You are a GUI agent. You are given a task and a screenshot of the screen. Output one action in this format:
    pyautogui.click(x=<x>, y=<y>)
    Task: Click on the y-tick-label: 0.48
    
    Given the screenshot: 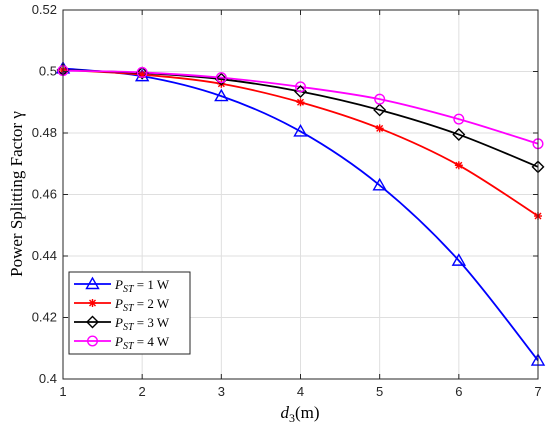 What is the action you would take?
    pyautogui.click(x=44, y=132)
    